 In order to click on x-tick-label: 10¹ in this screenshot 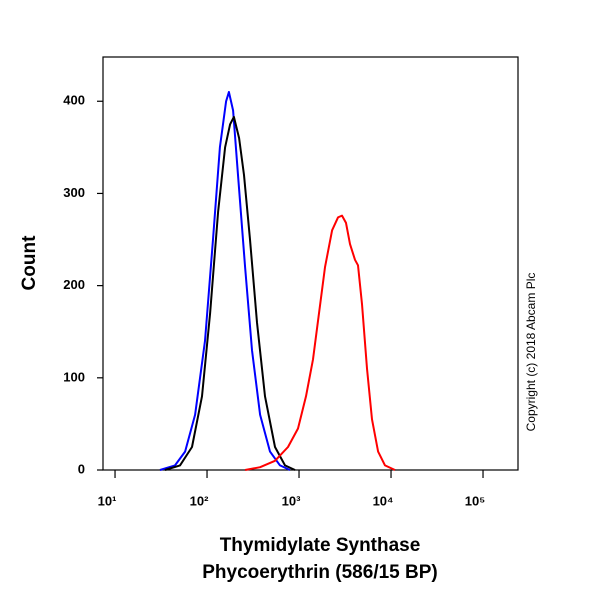, I will do `click(107, 500)`.